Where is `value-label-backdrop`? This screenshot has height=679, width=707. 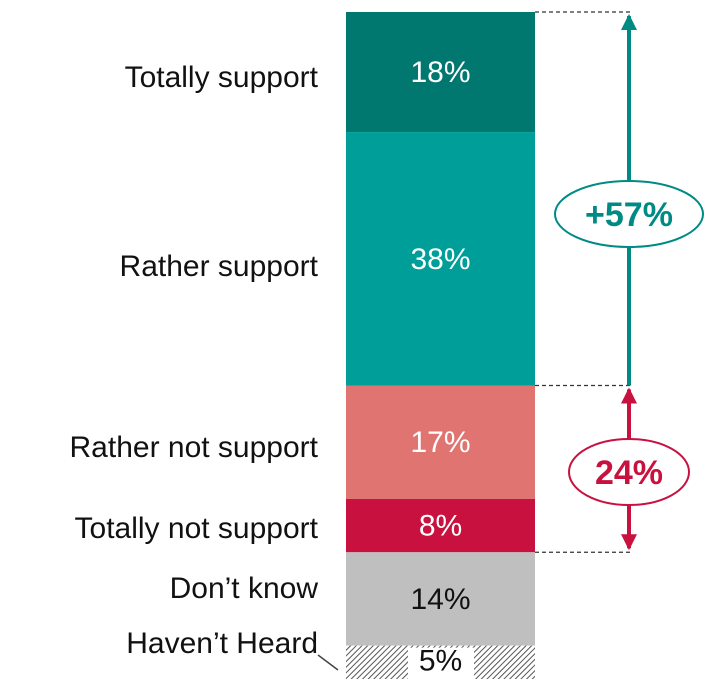
value-label-backdrop is located at coordinates (441, 663).